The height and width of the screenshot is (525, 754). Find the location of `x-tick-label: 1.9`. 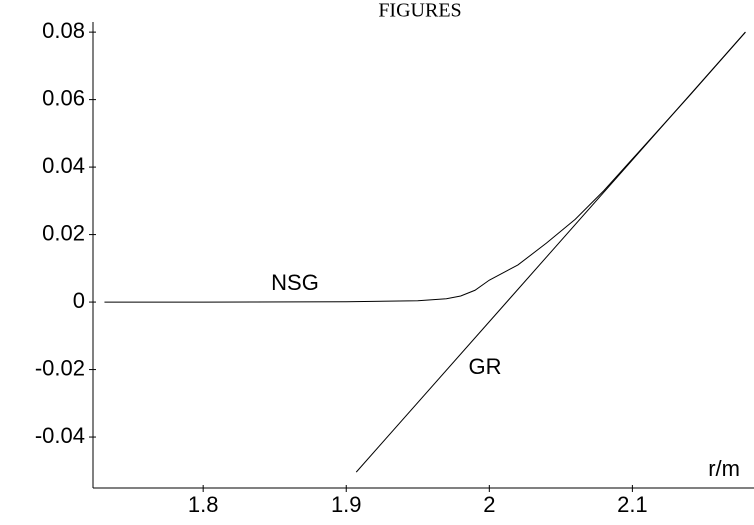

x-tick-label: 1.9 is located at coordinates (346, 504).